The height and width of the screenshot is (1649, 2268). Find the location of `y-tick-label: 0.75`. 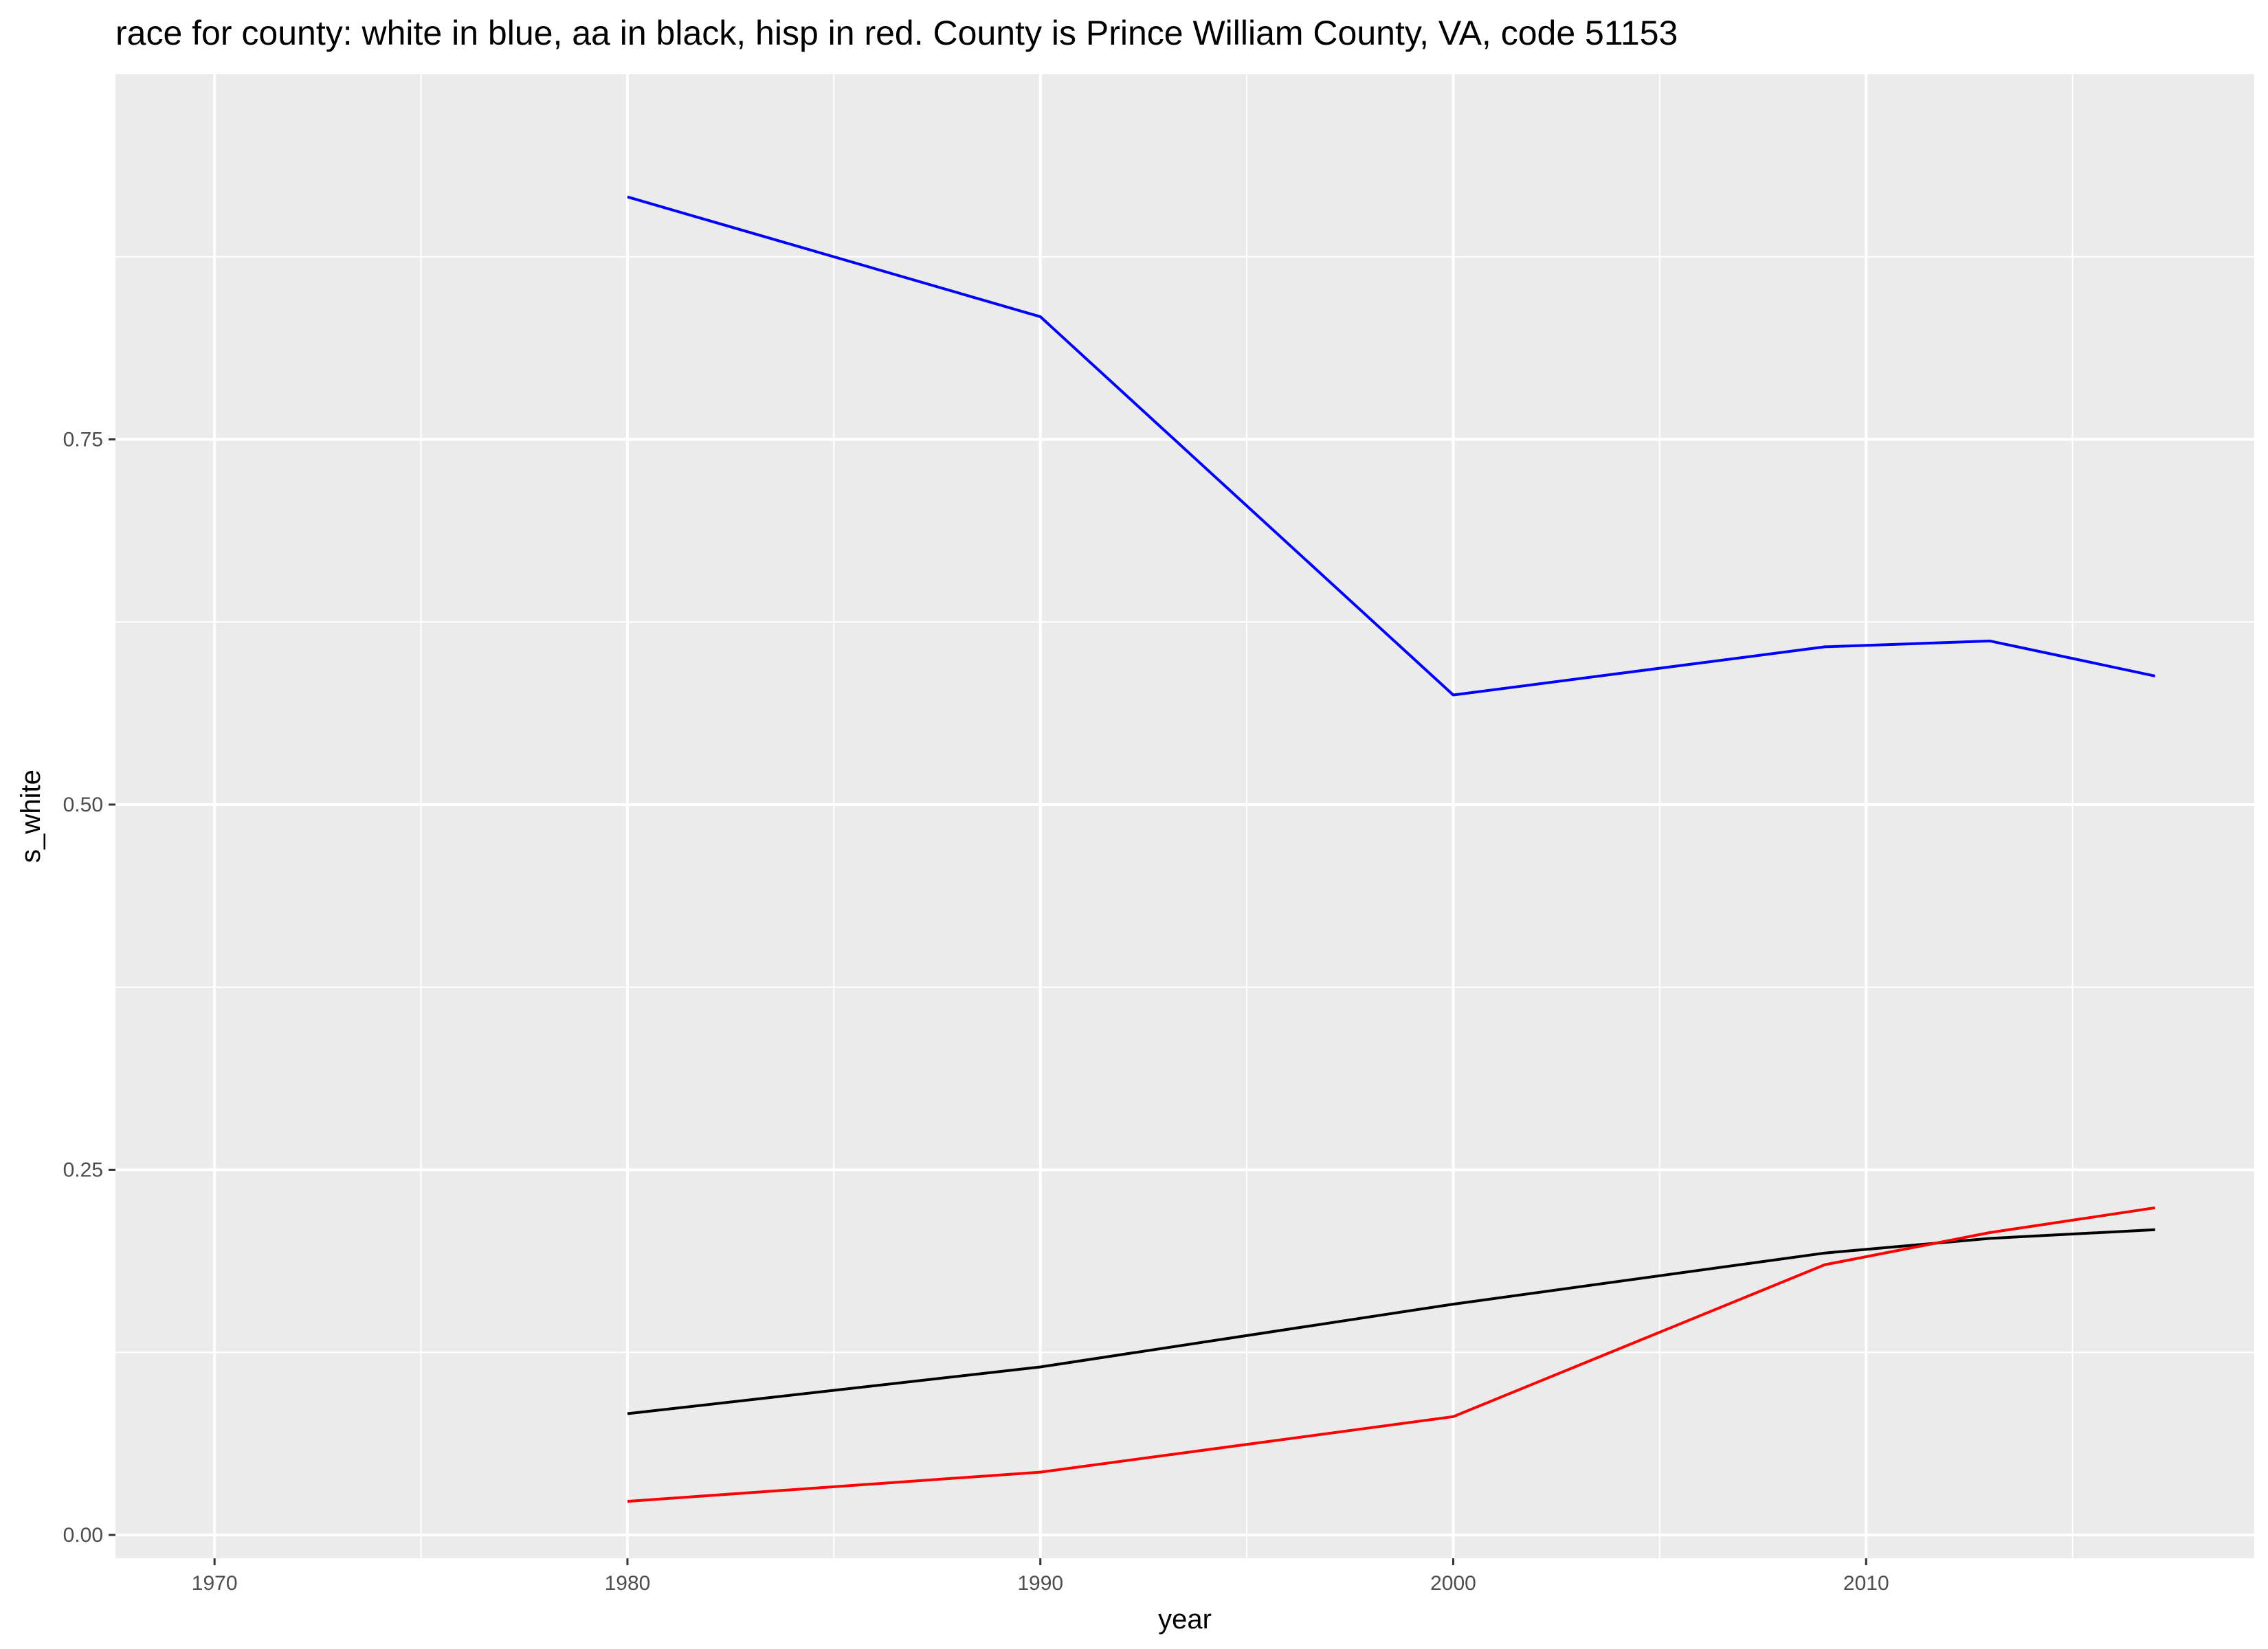

y-tick-label: 0.75 is located at coordinates (83, 439).